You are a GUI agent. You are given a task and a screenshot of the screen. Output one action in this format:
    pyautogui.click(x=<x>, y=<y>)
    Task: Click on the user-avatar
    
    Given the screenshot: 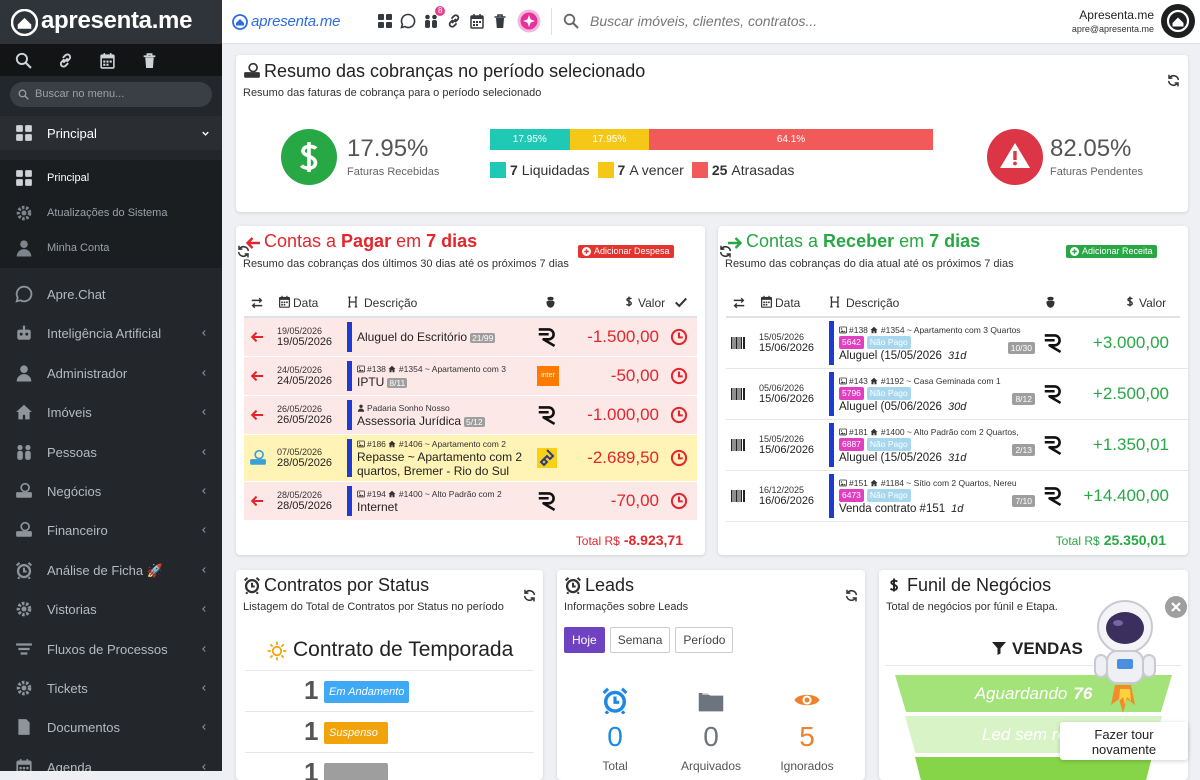 What is the action you would take?
    pyautogui.click(x=1178, y=21)
    